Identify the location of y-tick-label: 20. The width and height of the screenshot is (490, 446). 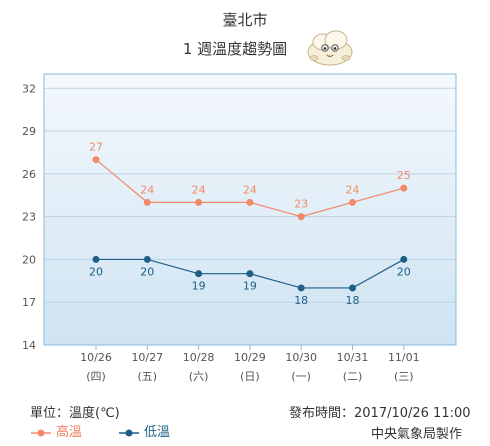
(29, 259).